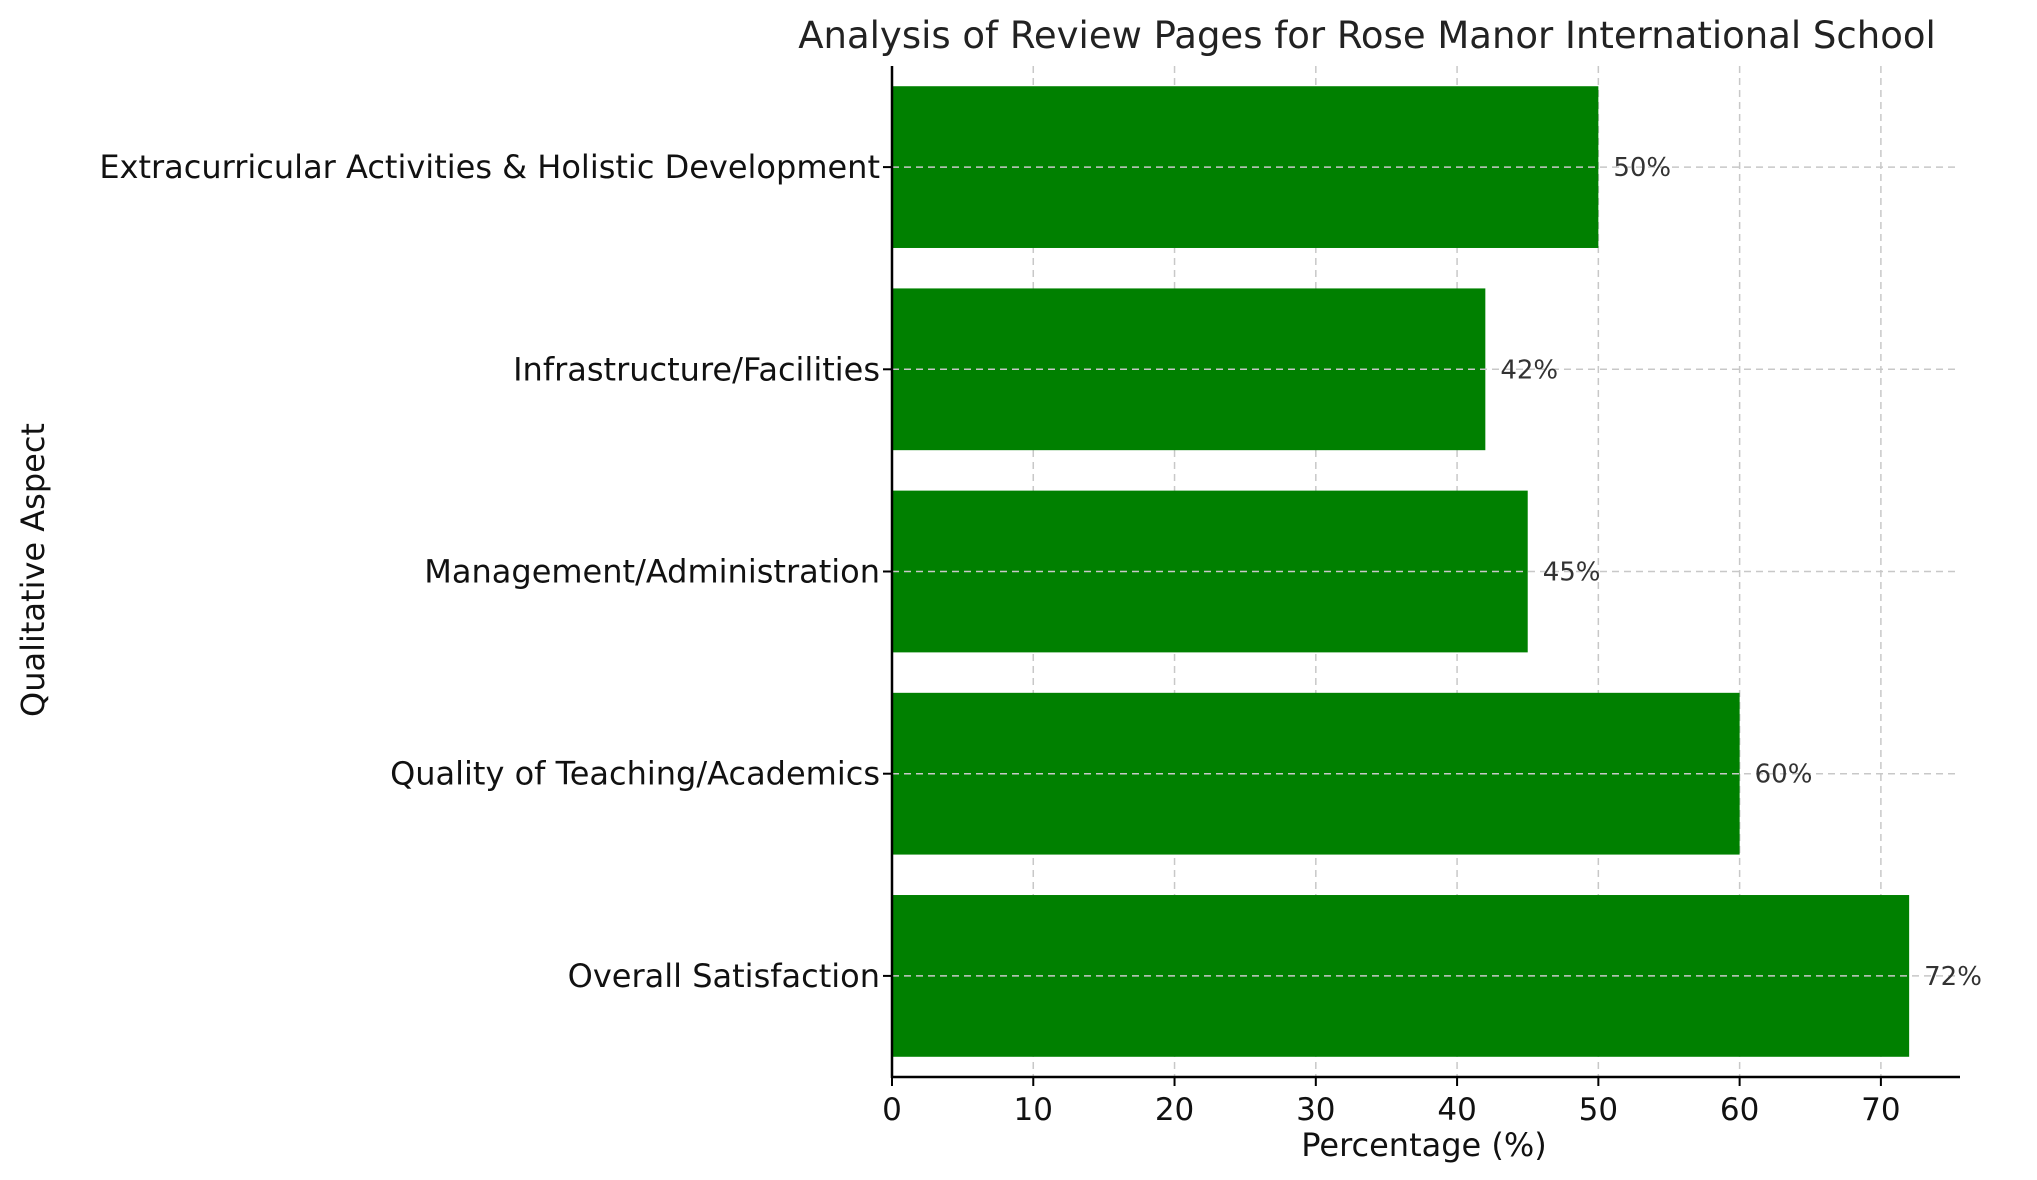 This screenshot has width=2037, height=1180. Describe the element at coordinates (724, 976) in the screenshot. I see `category-label-0: Overall Satisfaction` at that location.